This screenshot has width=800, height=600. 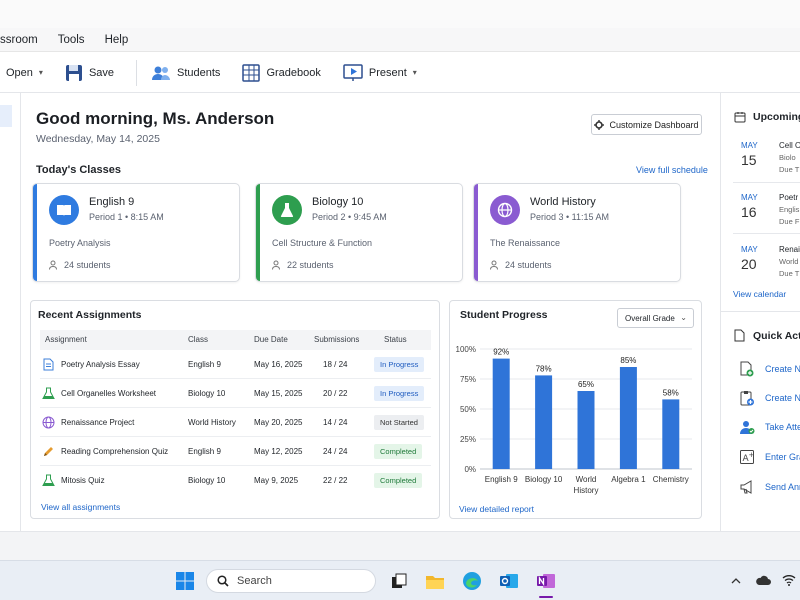 I want to click on data-label: 85%, so click(x=628, y=360).